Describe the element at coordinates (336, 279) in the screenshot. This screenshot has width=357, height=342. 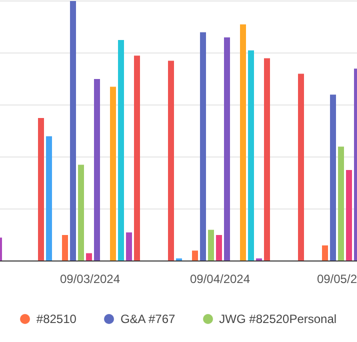
I see `x-tick-label: 09/05/2` at that location.